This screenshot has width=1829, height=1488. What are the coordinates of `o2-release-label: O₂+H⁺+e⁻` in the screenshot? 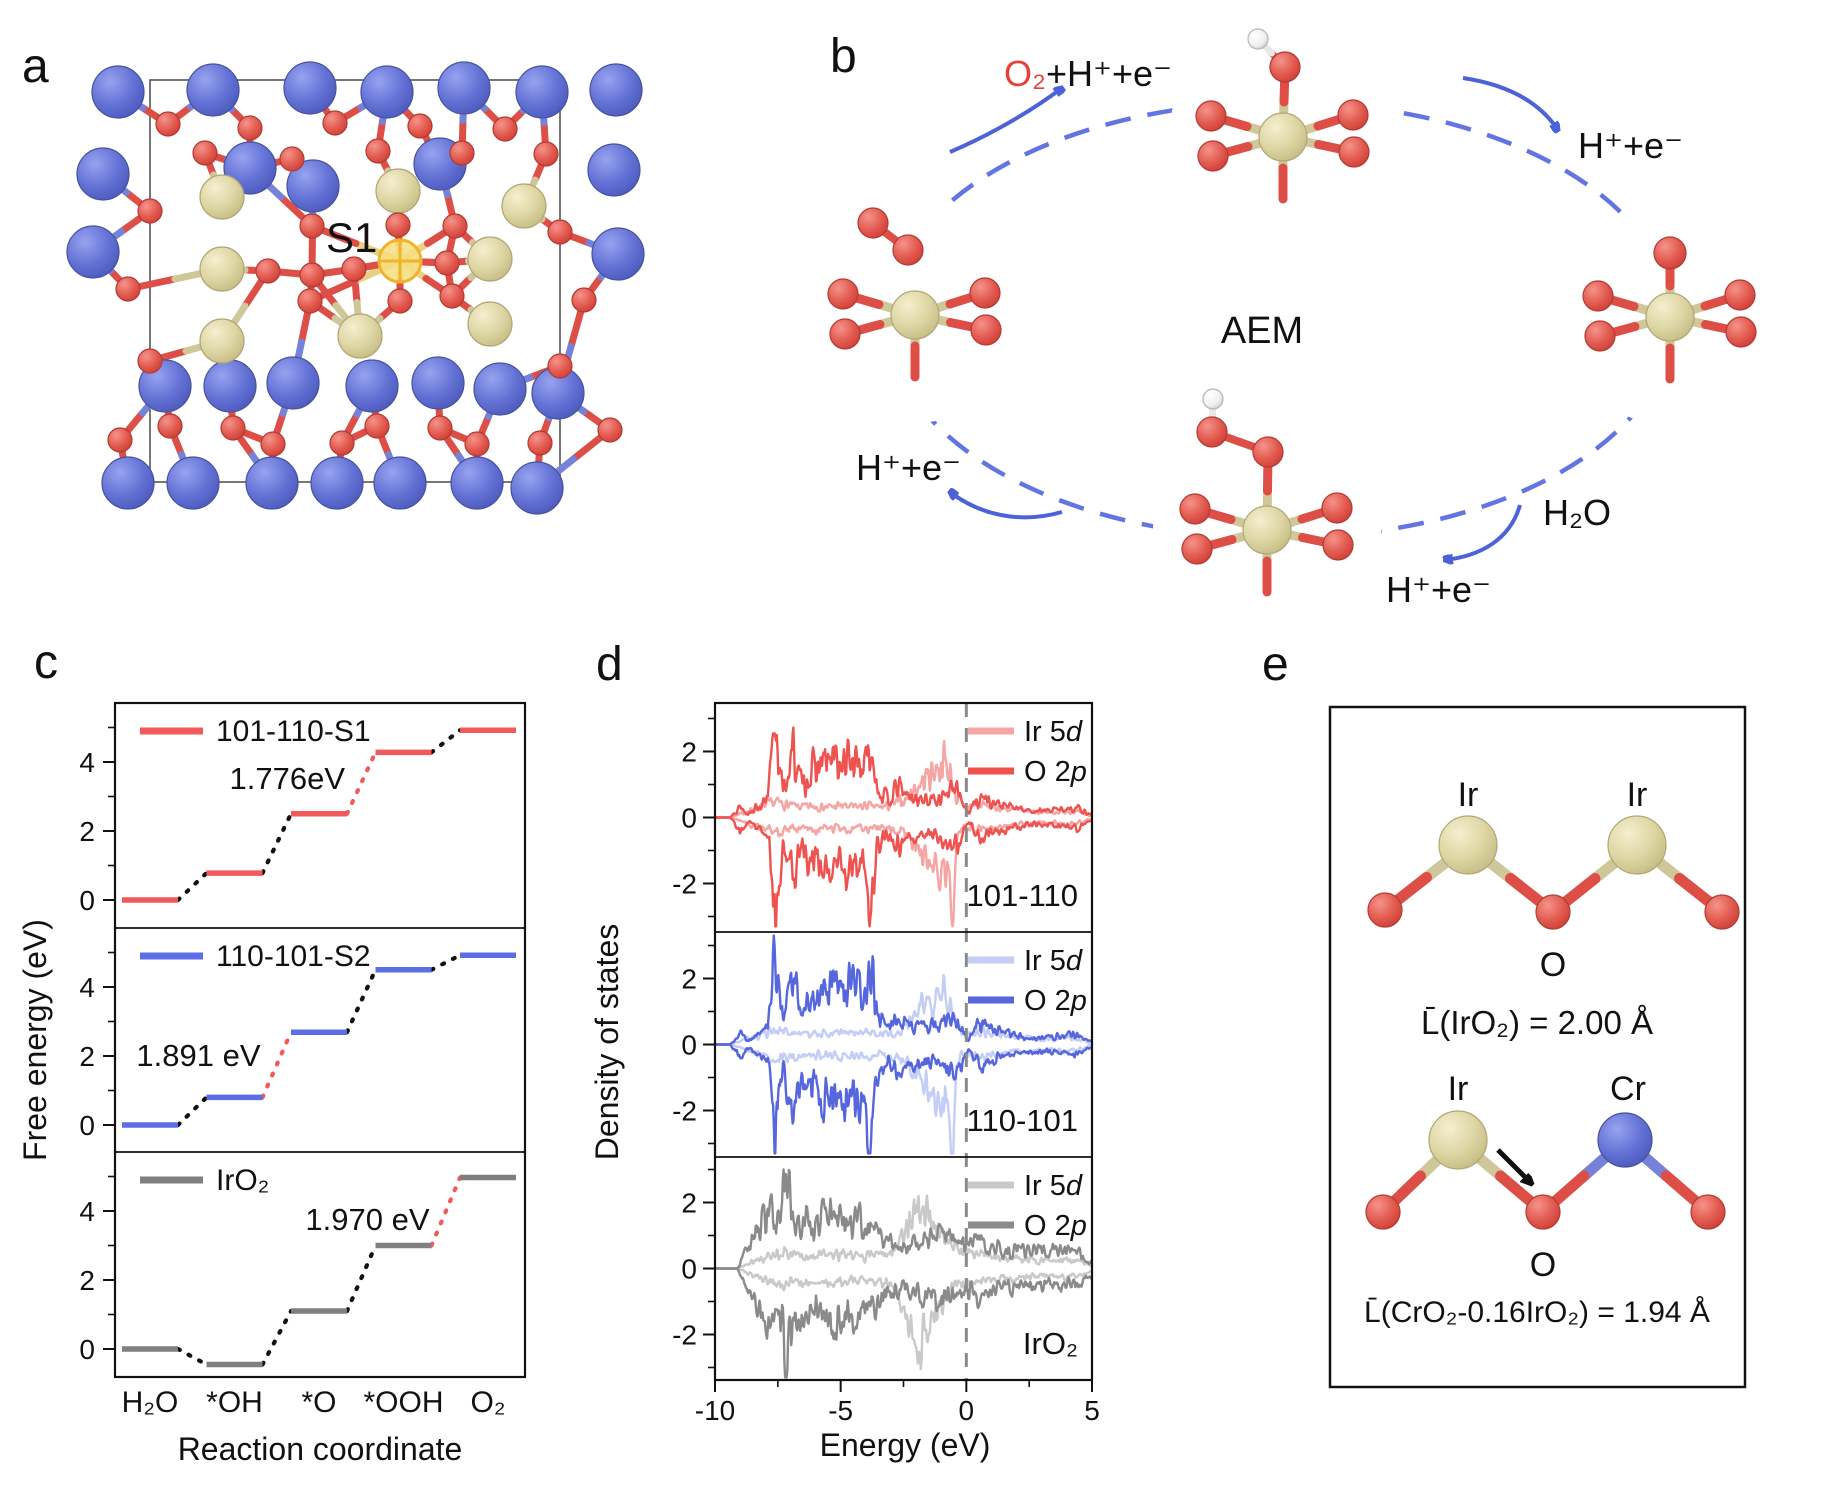 It's located at (1088, 73).